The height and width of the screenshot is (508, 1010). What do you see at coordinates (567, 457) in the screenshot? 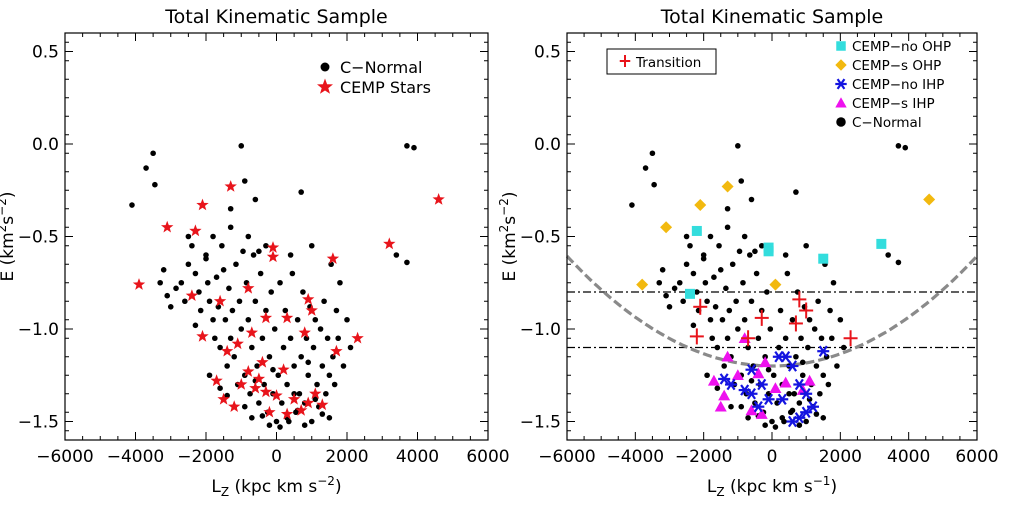
I see `x-tick-label: −6000` at bounding box center [567, 457].